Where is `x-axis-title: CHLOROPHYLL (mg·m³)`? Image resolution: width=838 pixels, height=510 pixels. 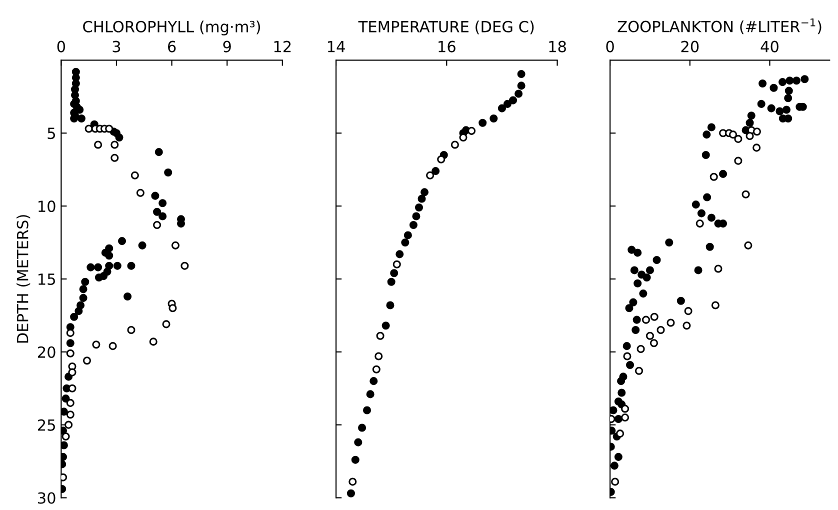
x-axis-title: CHLOROPHYLL (mg·m³) is located at coordinates (171, 28).